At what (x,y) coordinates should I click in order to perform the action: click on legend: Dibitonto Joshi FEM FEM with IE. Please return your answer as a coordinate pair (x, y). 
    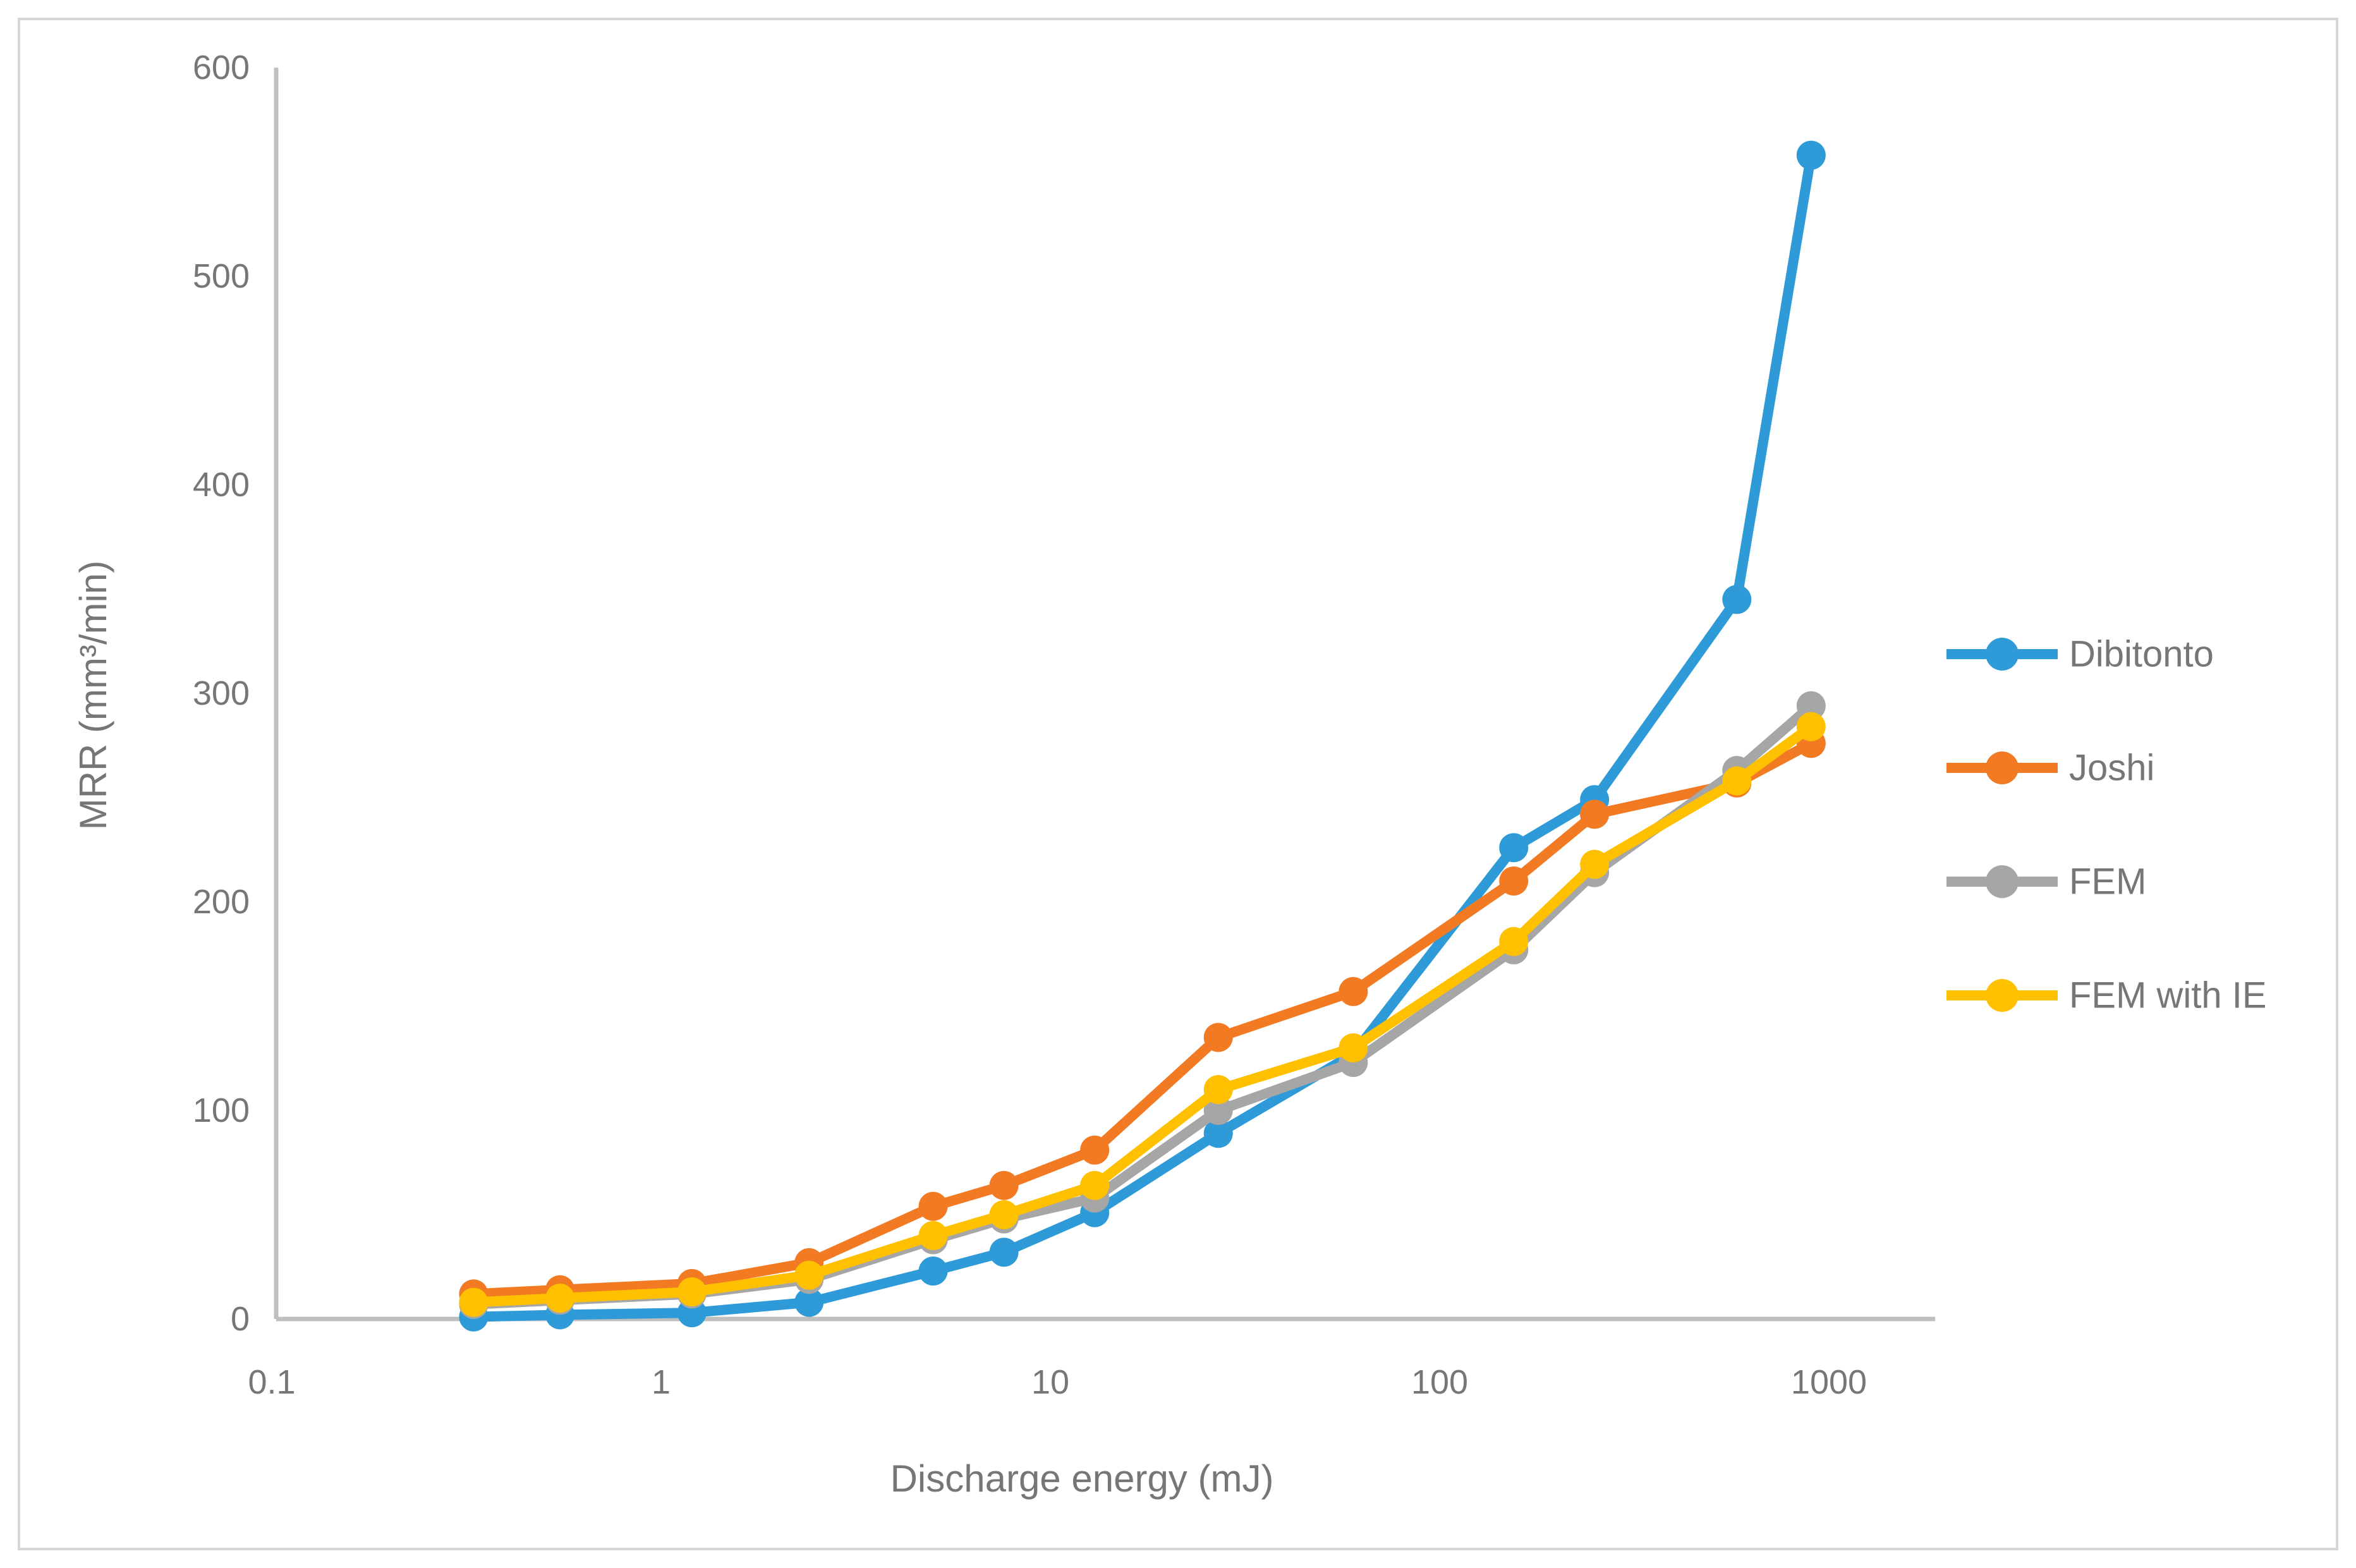
    Looking at the image, I should click on (2106, 825).